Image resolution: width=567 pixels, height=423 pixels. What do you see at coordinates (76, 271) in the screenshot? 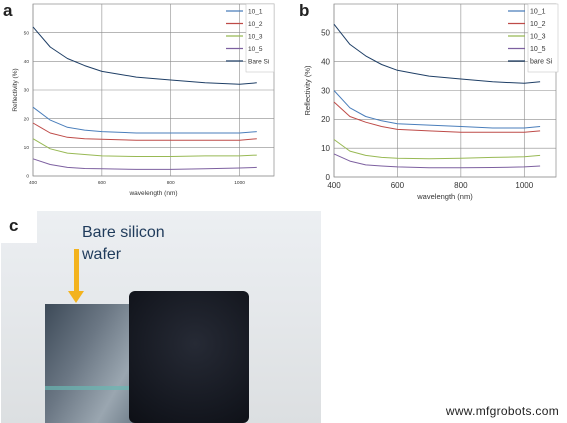
I see `pointer-arrow-shaft` at bounding box center [76, 271].